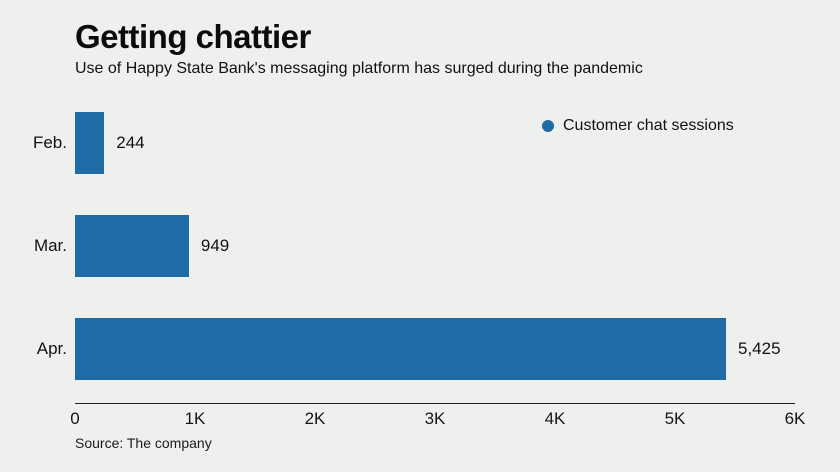  What do you see at coordinates (143, 443) in the screenshot?
I see `source-note: Source: The company` at bounding box center [143, 443].